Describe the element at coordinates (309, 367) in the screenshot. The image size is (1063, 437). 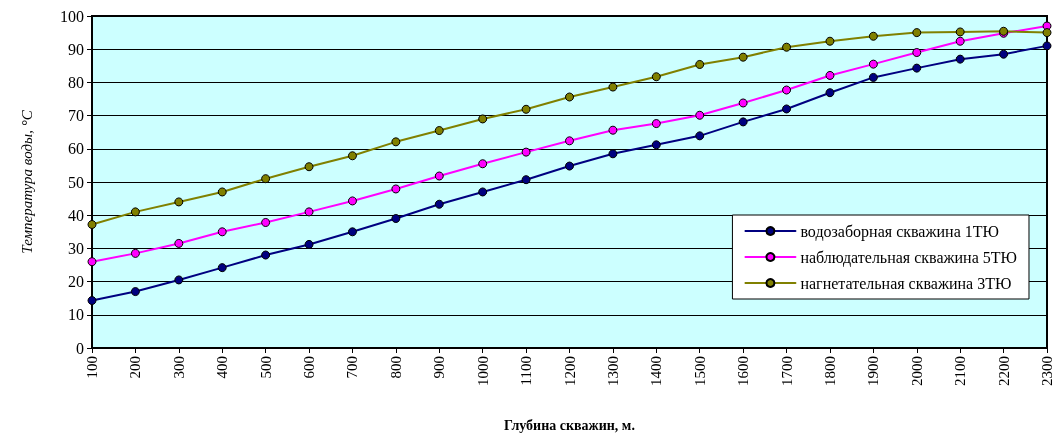
I see `x-tick-label: 600` at that location.